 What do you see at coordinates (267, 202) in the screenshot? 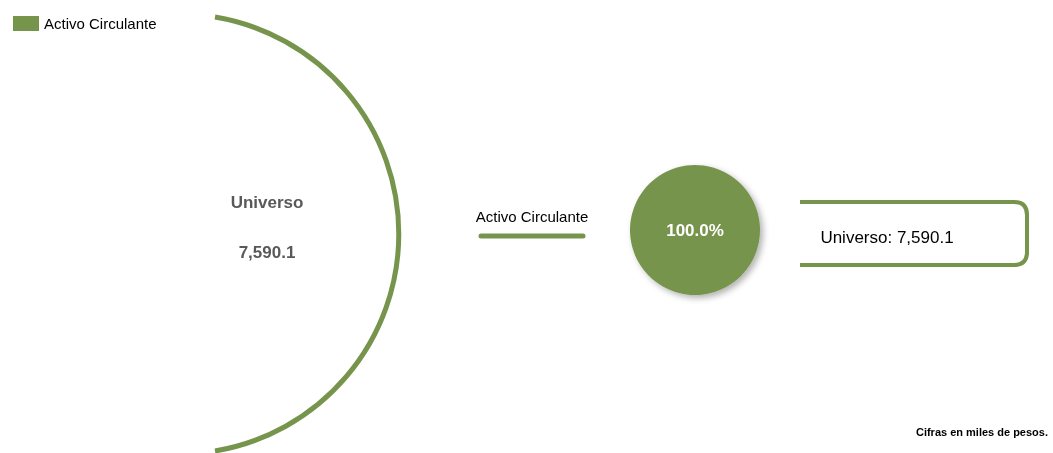
I see `text: Universo` at bounding box center [267, 202].